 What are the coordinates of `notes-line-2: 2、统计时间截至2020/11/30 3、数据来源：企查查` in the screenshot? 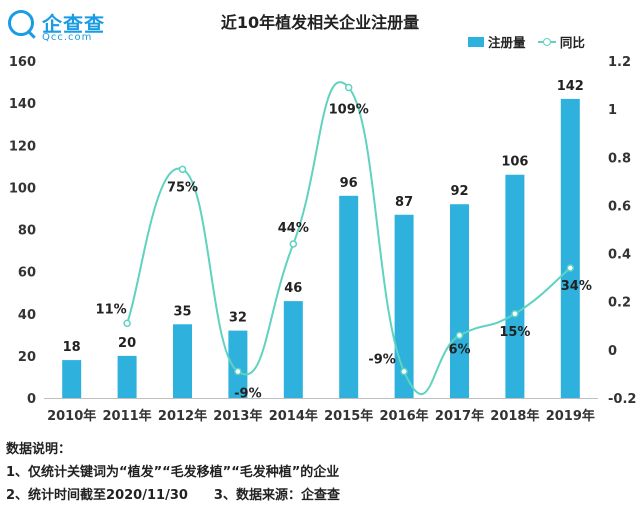 It's located at (173, 495).